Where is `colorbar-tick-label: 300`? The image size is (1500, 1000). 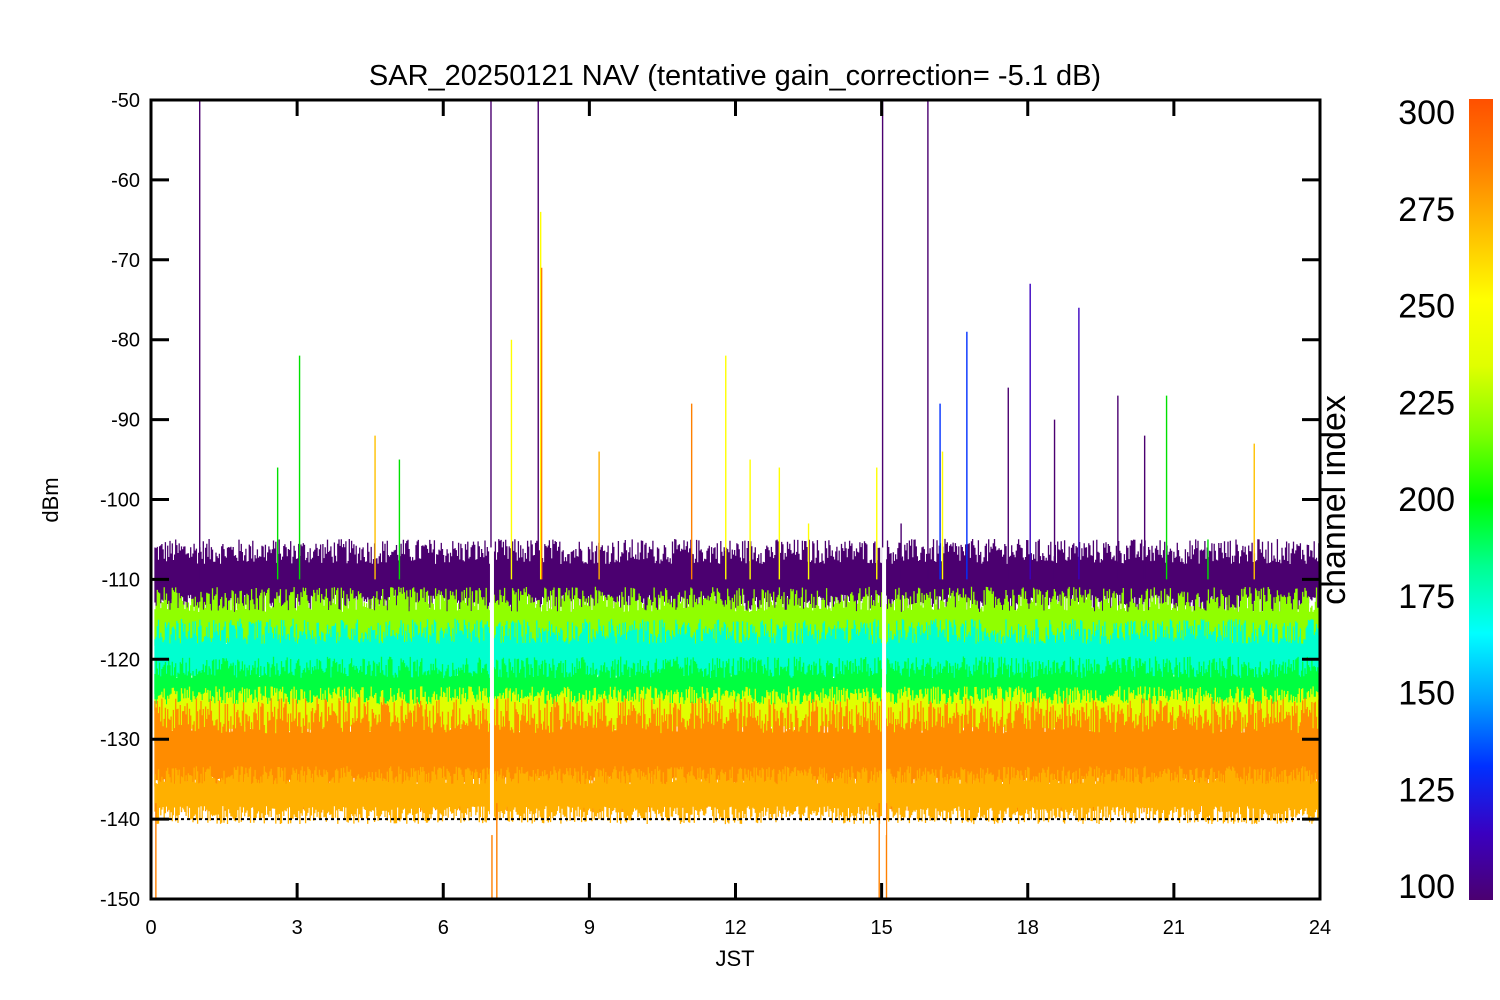
colorbar-tick-label: 300 is located at coordinates (1426, 113).